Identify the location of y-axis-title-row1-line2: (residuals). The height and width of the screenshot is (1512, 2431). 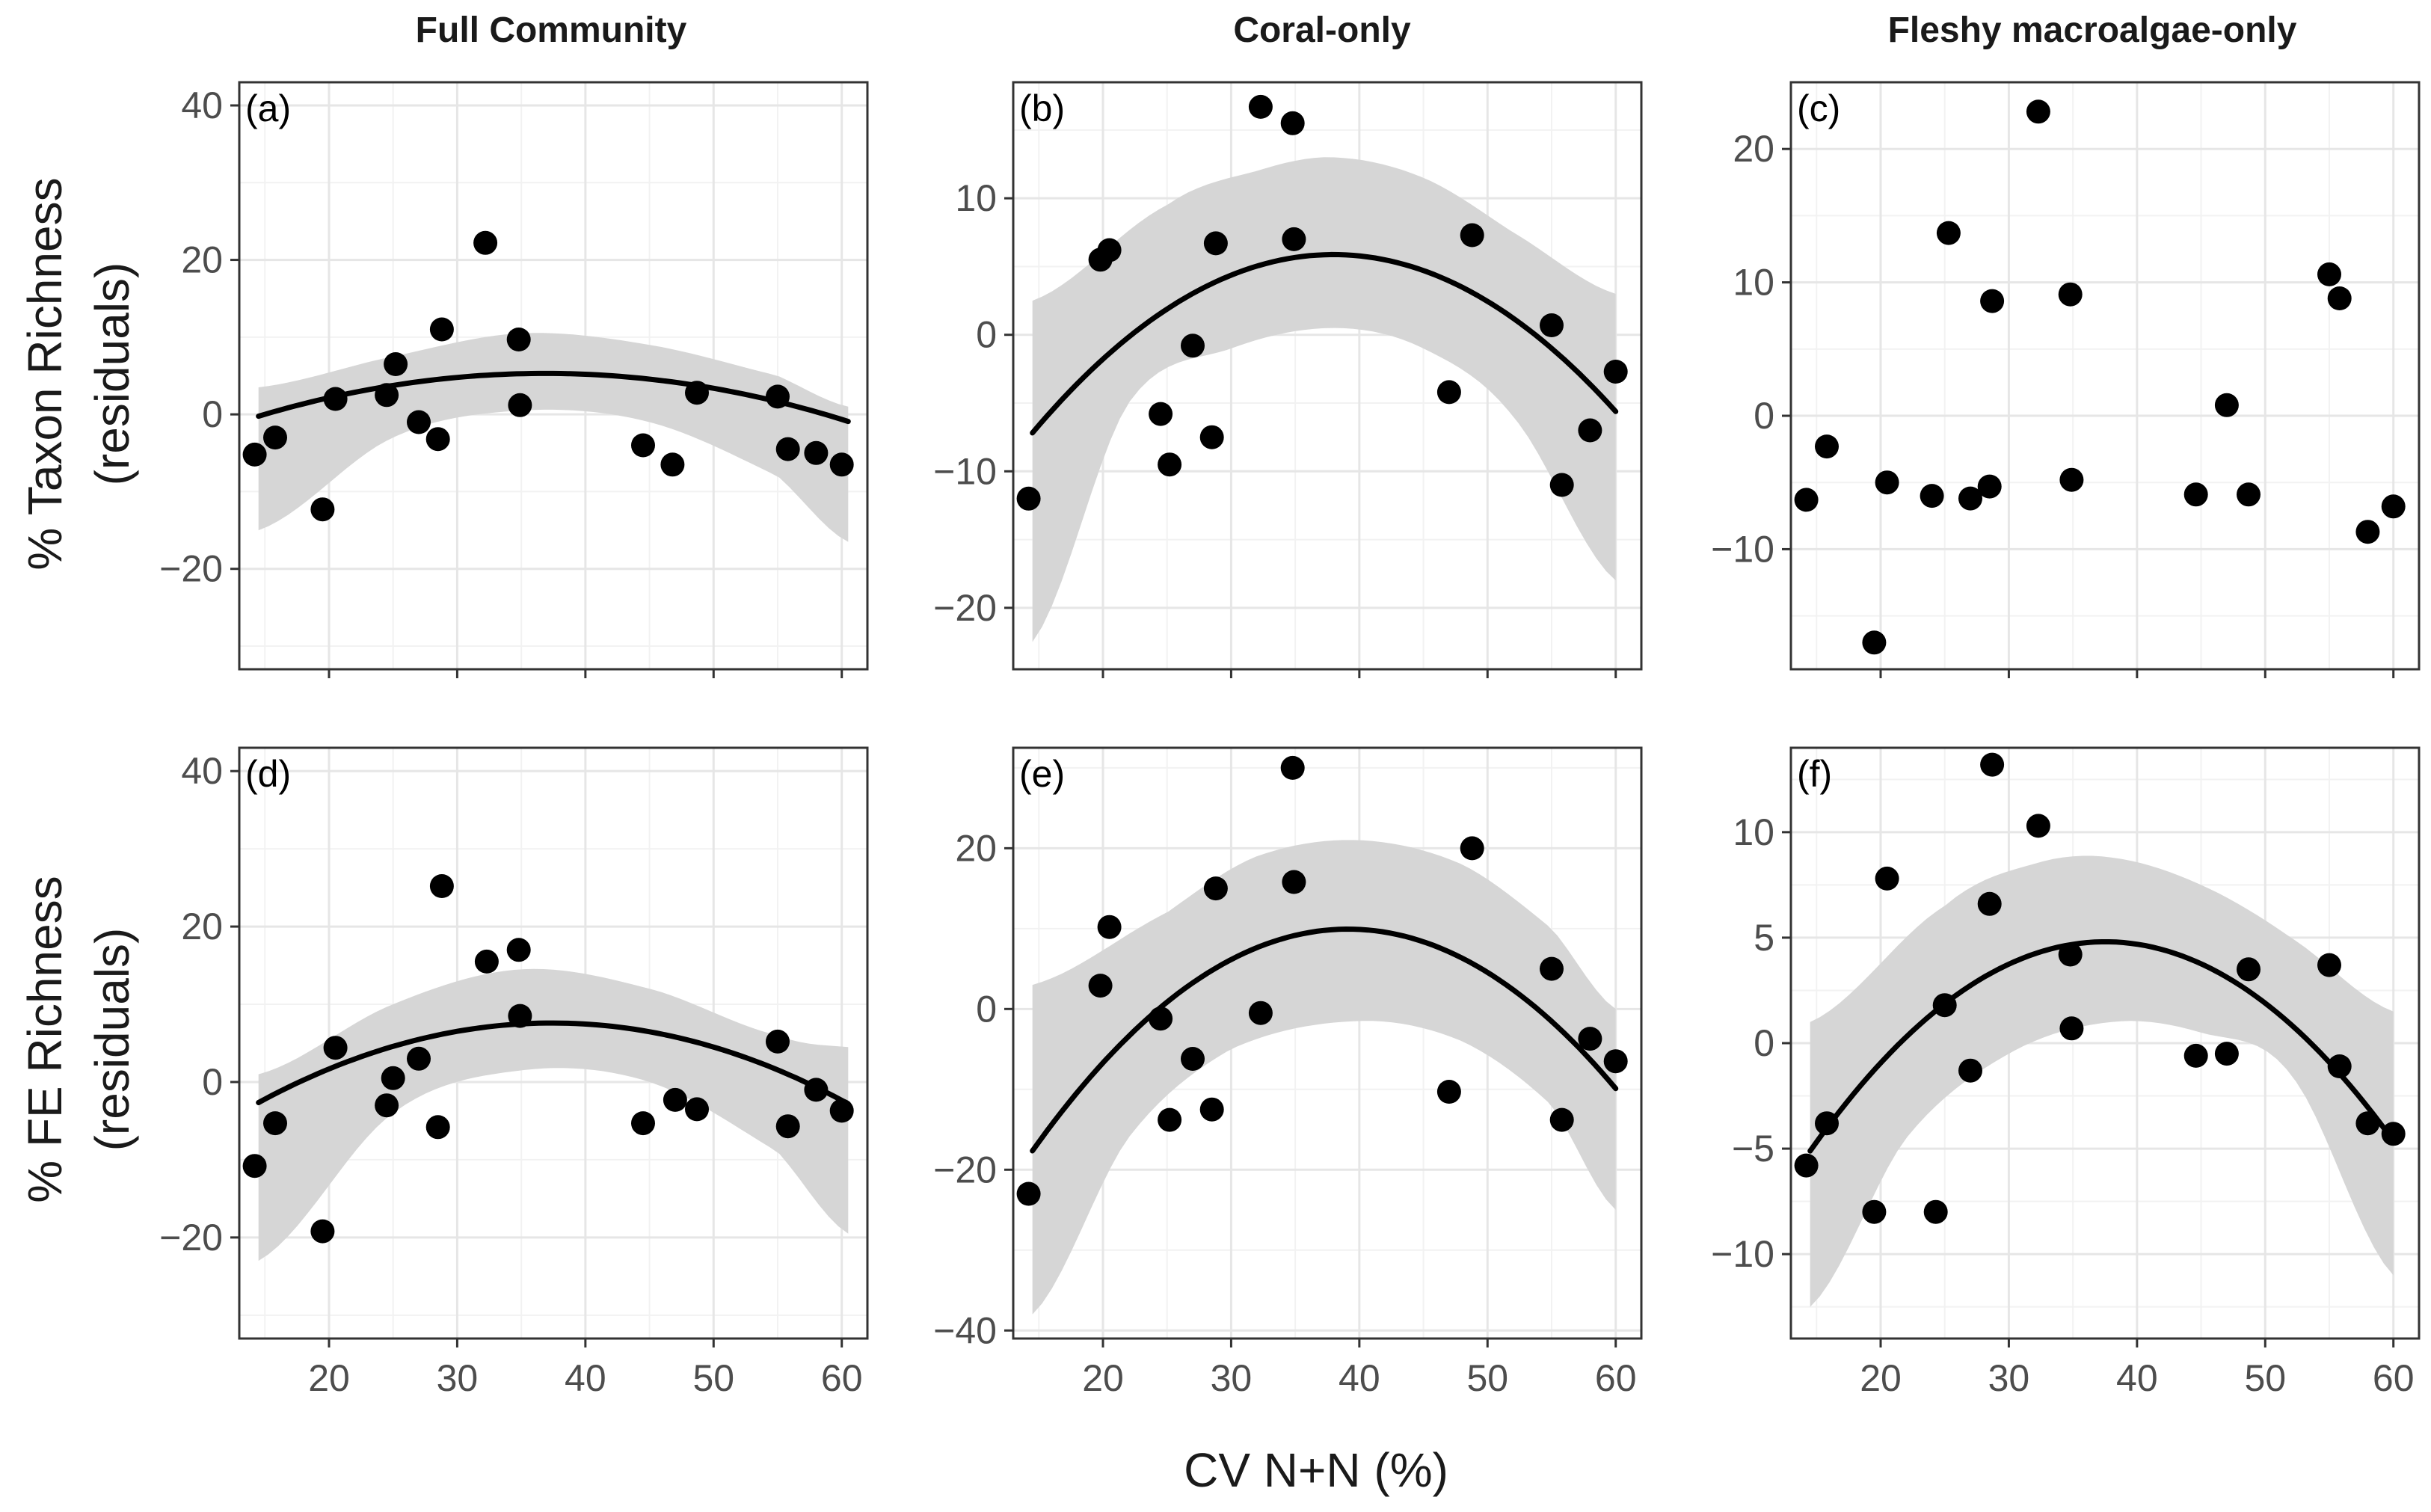
(112, 1040).